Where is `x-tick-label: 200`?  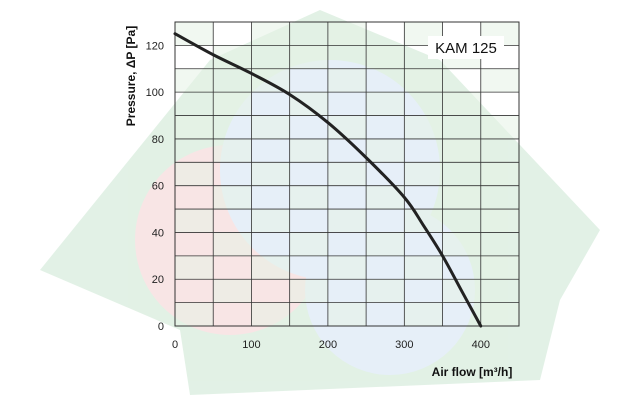 x-tick-label: 200 is located at coordinates (328, 345).